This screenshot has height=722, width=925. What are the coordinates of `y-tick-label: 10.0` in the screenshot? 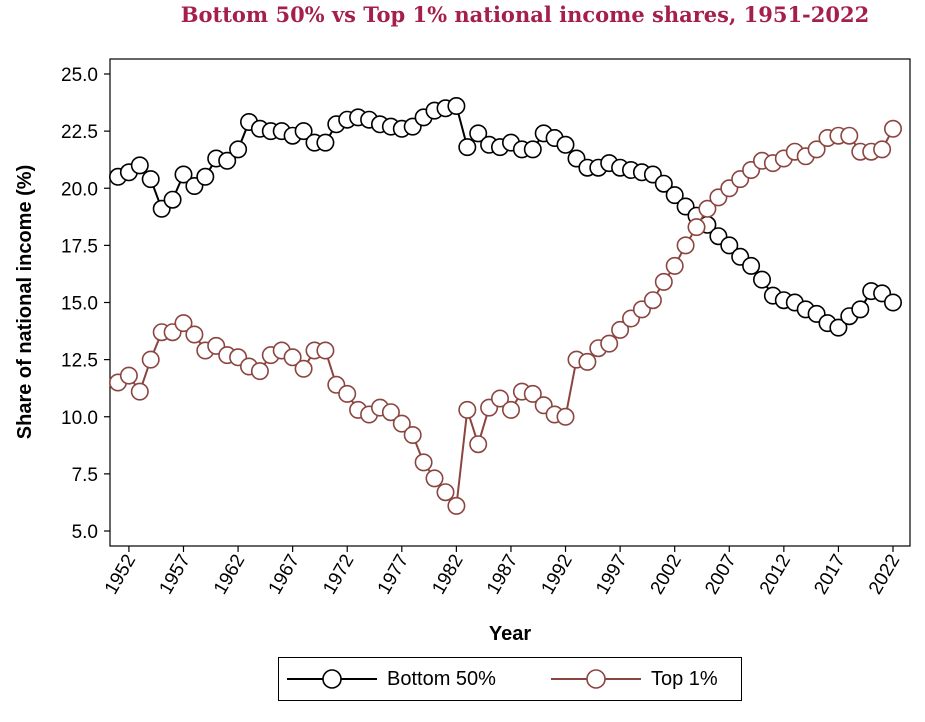 It's located at (79, 418).